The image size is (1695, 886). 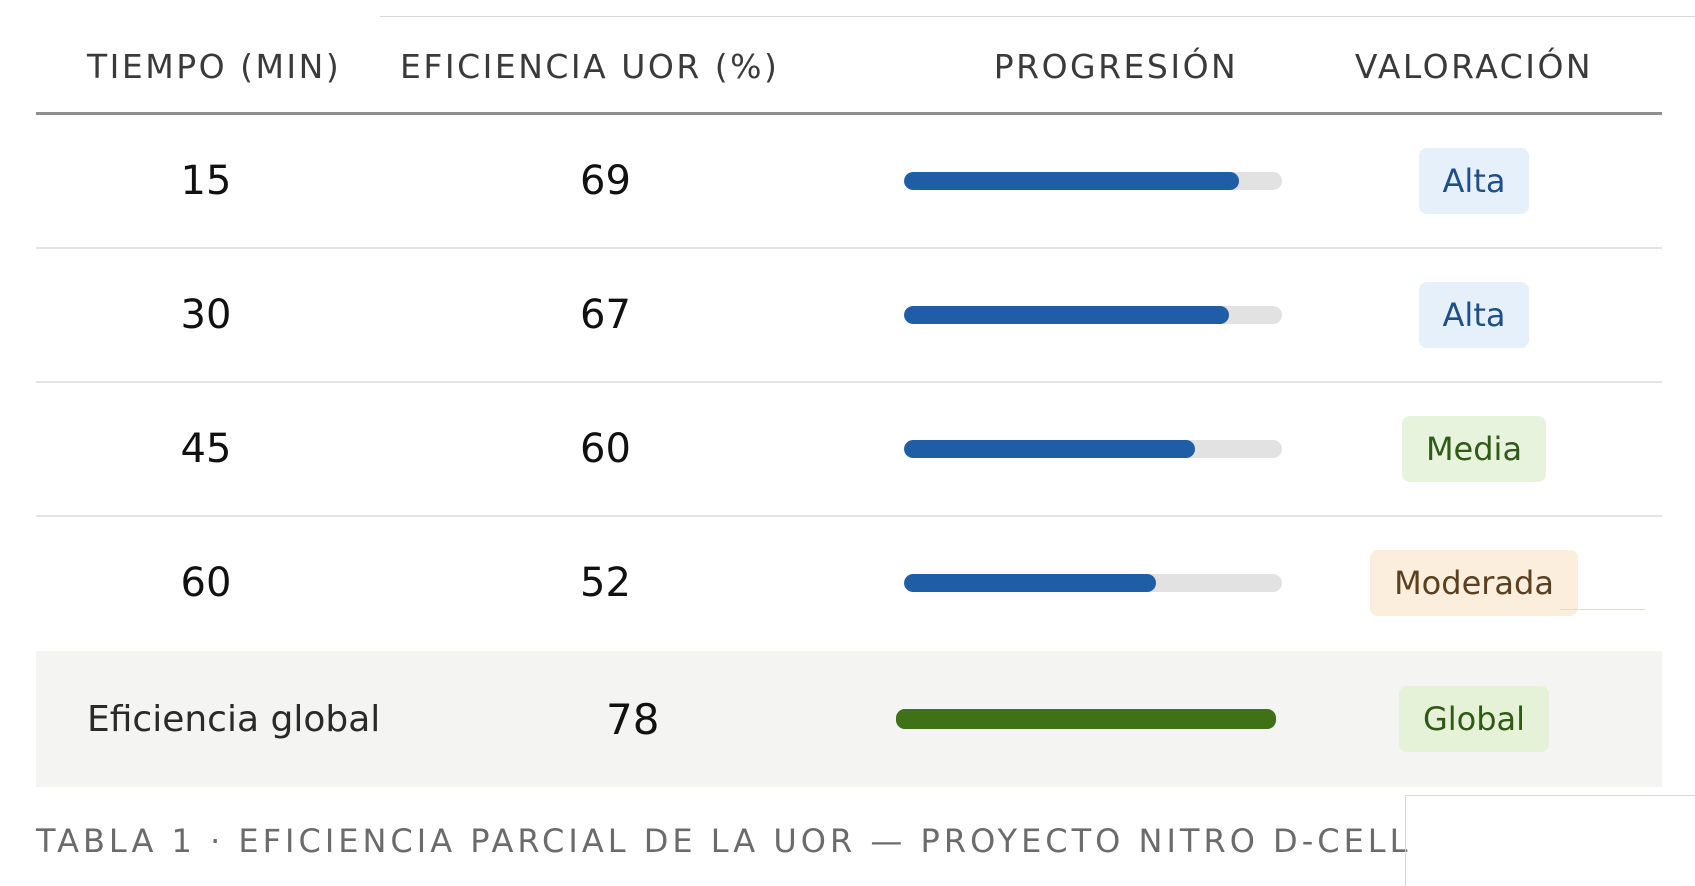 I want to click on decorative-line, so click(x=1602, y=609).